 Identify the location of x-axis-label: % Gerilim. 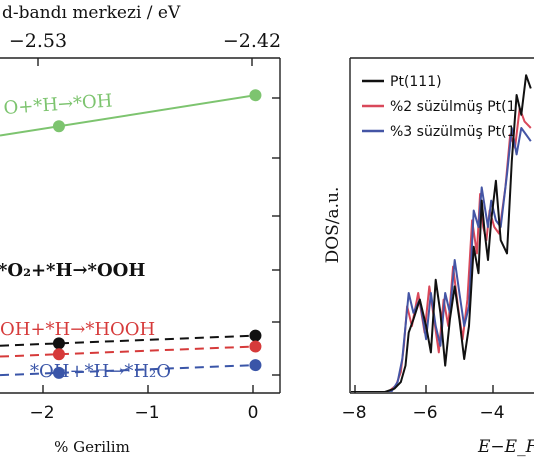
(92, 447).